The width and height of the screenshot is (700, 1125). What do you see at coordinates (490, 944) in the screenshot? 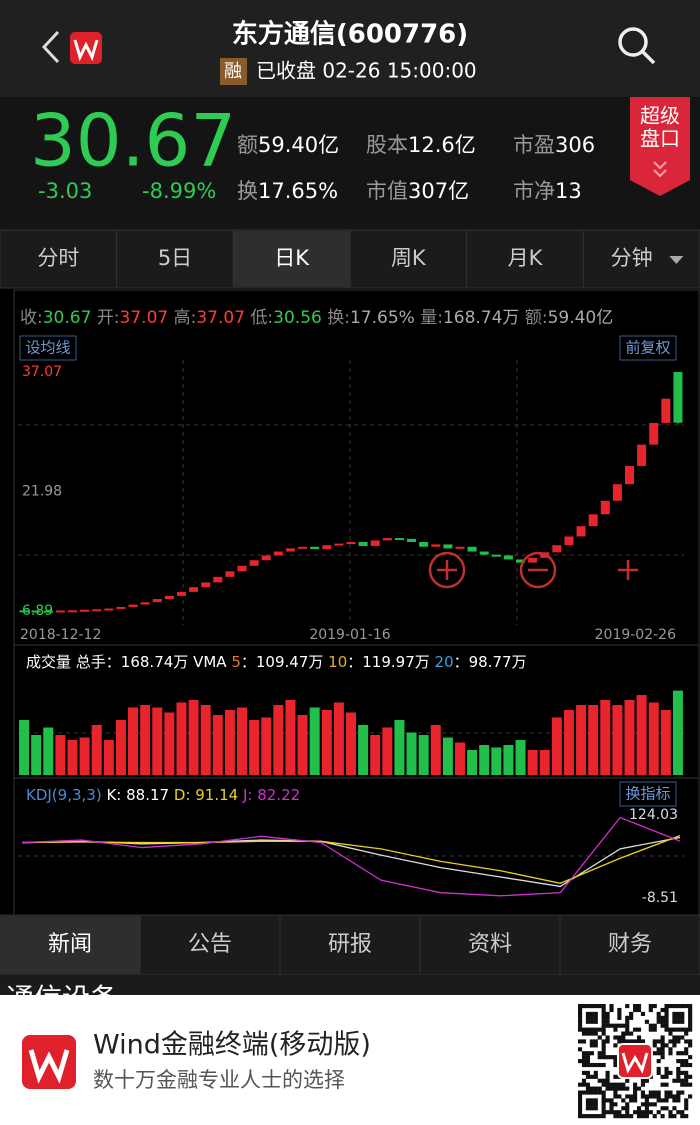
I see `news-tab: 资料` at bounding box center [490, 944].